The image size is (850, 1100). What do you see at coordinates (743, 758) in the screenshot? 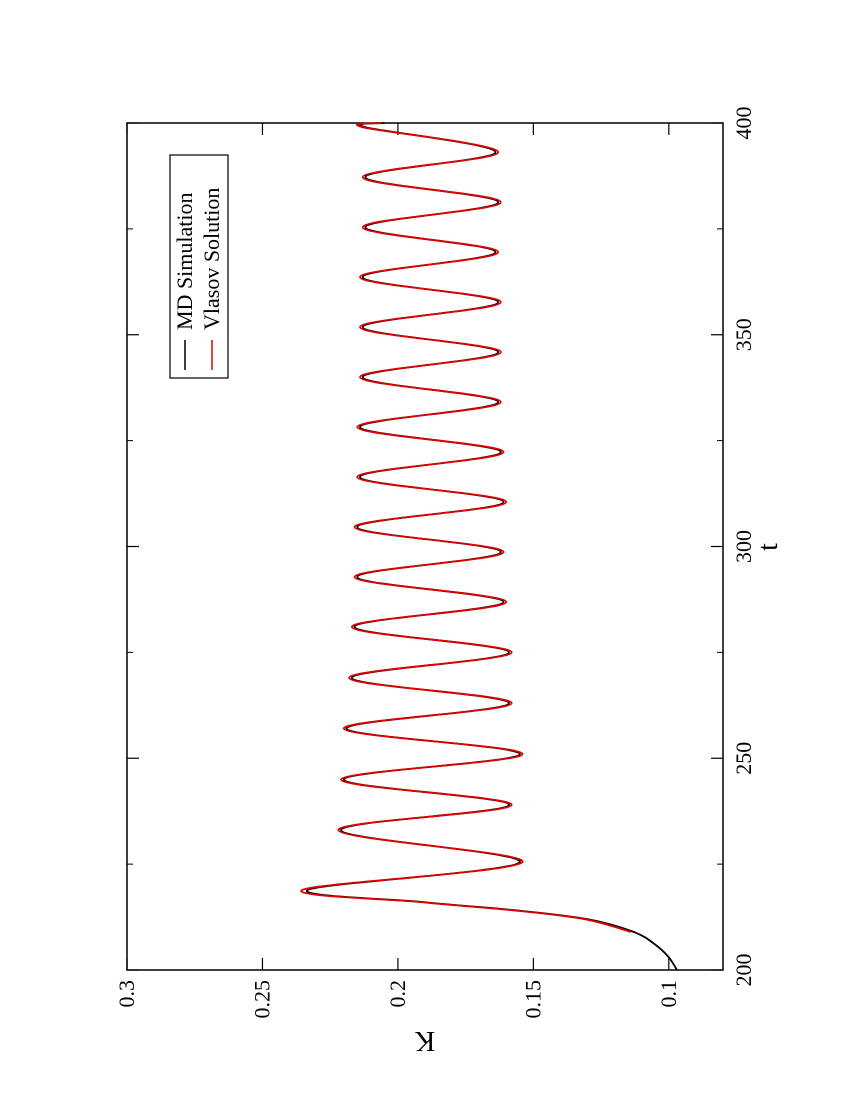
I see `x-tick-label: 250` at bounding box center [743, 758].